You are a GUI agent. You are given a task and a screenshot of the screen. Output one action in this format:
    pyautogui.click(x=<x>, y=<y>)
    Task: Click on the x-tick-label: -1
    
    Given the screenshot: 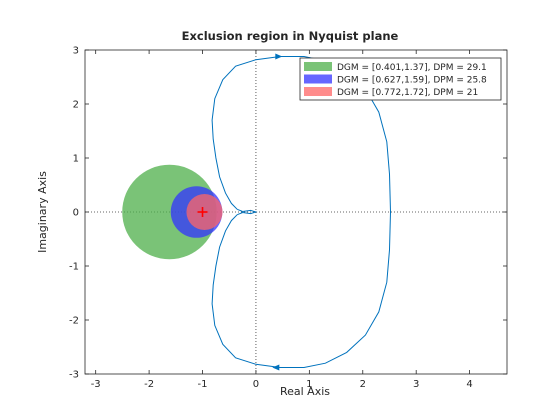 What is the action you would take?
    pyautogui.click(x=203, y=384)
    